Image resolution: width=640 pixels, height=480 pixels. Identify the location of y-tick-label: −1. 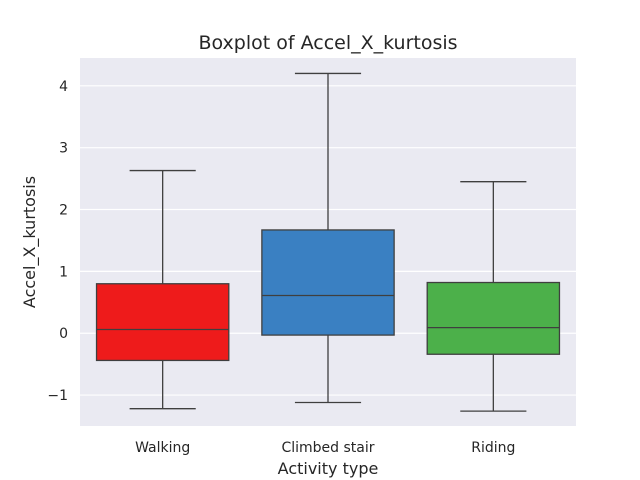
(57, 396).